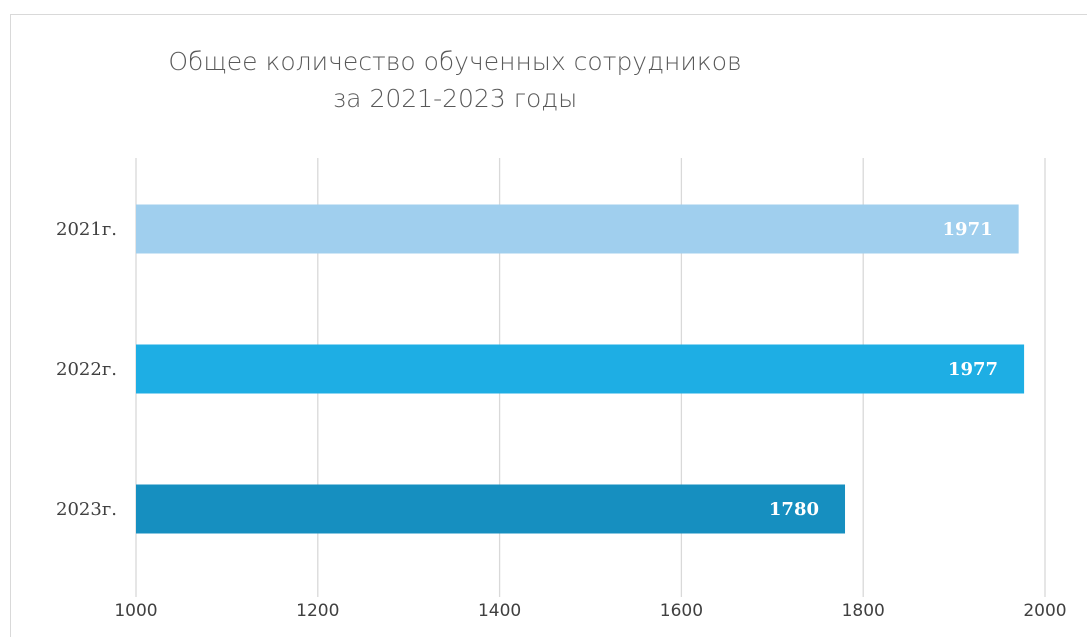  What do you see at coordinates (794, 509) in the screenshot?
I see `value-label: 1780` at bounding box center [794, 509].